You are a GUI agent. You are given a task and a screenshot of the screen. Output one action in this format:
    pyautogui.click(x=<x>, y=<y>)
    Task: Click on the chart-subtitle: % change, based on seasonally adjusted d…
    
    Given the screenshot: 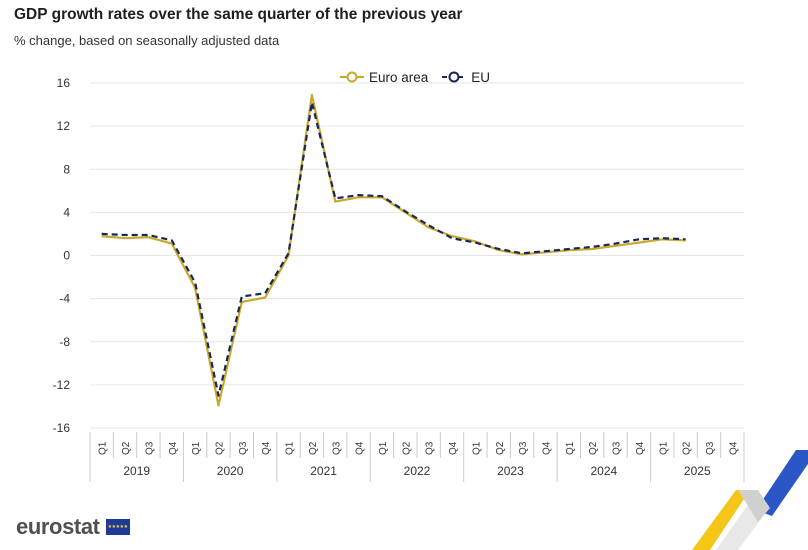 What is the action you would take?
    pyautogui.click(x=147, y=40)
    